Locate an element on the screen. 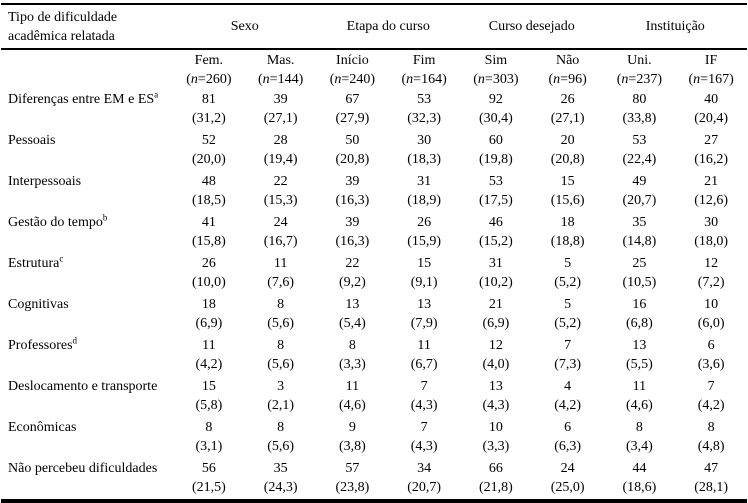  column-sample-size: (n=167) is located at coordinates (711, 79).